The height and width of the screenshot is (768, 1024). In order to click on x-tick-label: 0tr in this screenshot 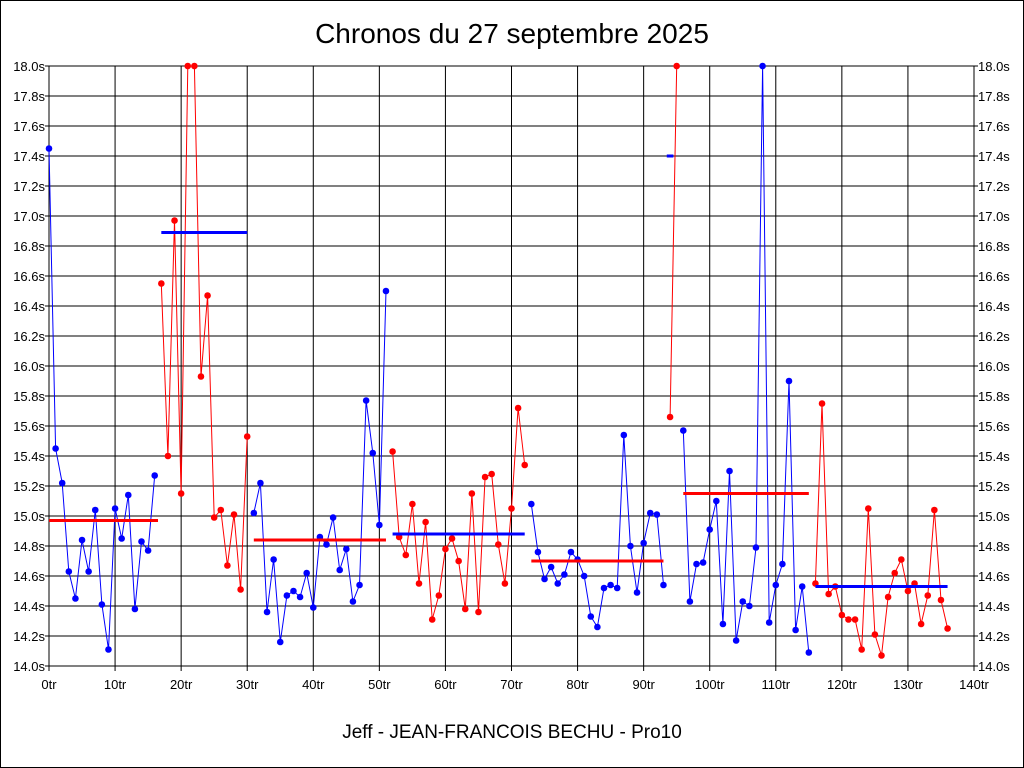, I will do `click(49, 684)`.